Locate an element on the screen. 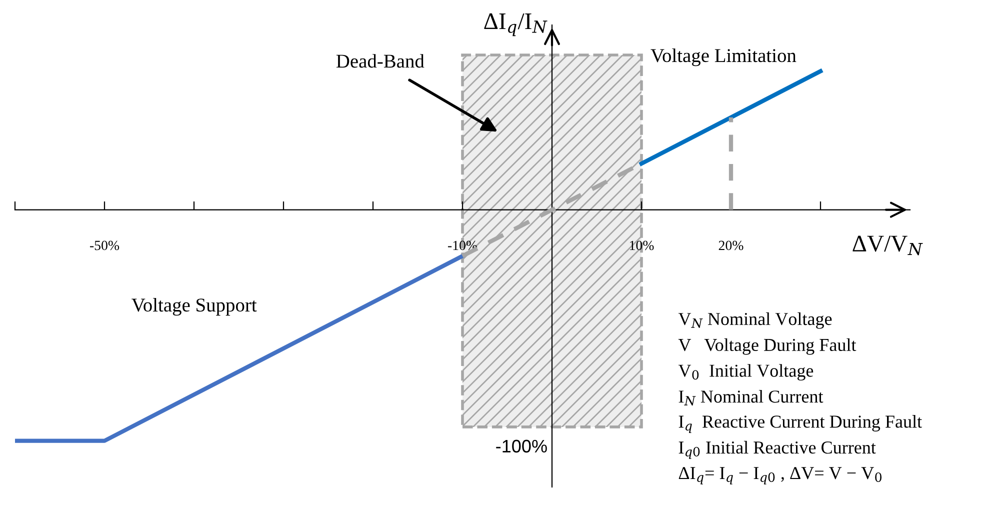 This screenshot has width=989, height=508. x-tick-label: 20% is located at coordinates (731, 245).